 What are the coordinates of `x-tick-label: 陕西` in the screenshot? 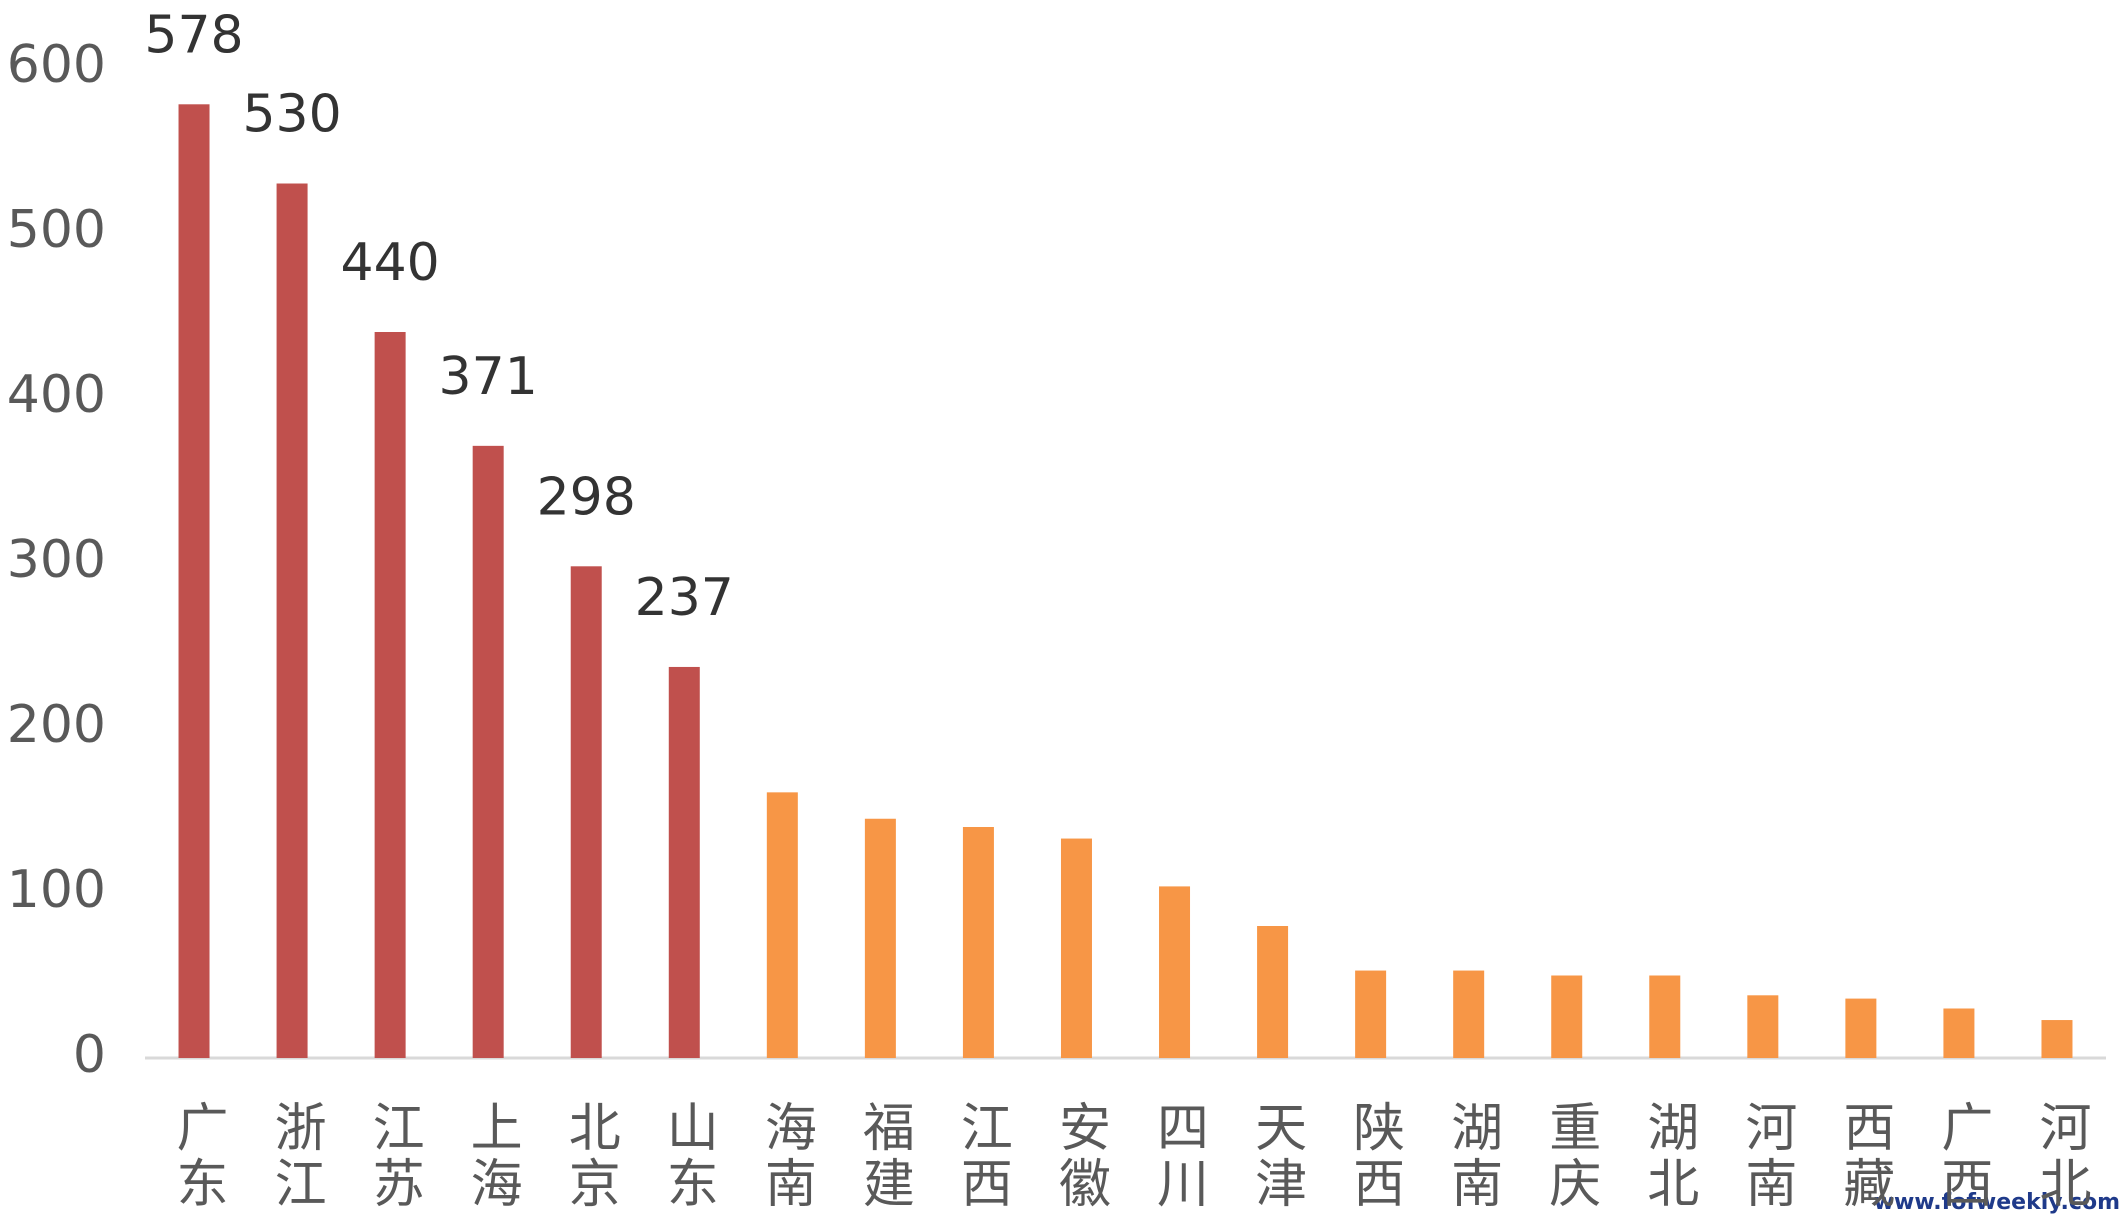 It's located at (1374, 1156).